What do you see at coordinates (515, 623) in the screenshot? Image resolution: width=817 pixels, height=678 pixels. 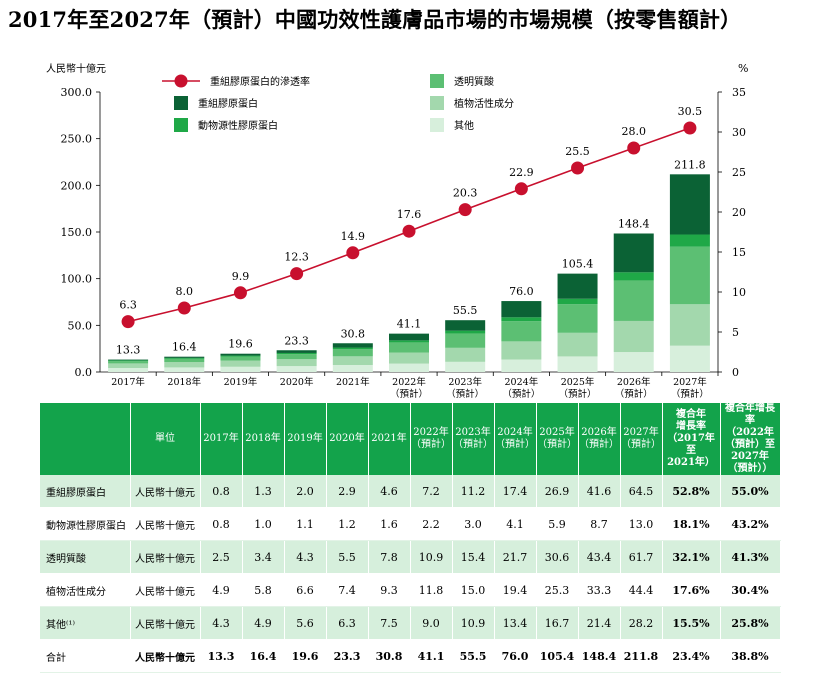 I see `value-cell: 13.4` at bounding box center [515, 623].